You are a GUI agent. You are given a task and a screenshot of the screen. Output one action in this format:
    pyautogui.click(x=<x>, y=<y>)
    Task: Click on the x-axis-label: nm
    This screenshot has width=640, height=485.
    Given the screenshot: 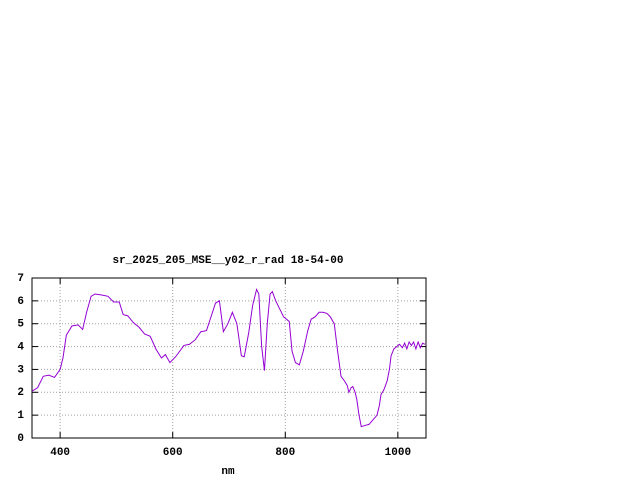 What is the action you would take?
    pyautogui.click(x=228, y=472)
    